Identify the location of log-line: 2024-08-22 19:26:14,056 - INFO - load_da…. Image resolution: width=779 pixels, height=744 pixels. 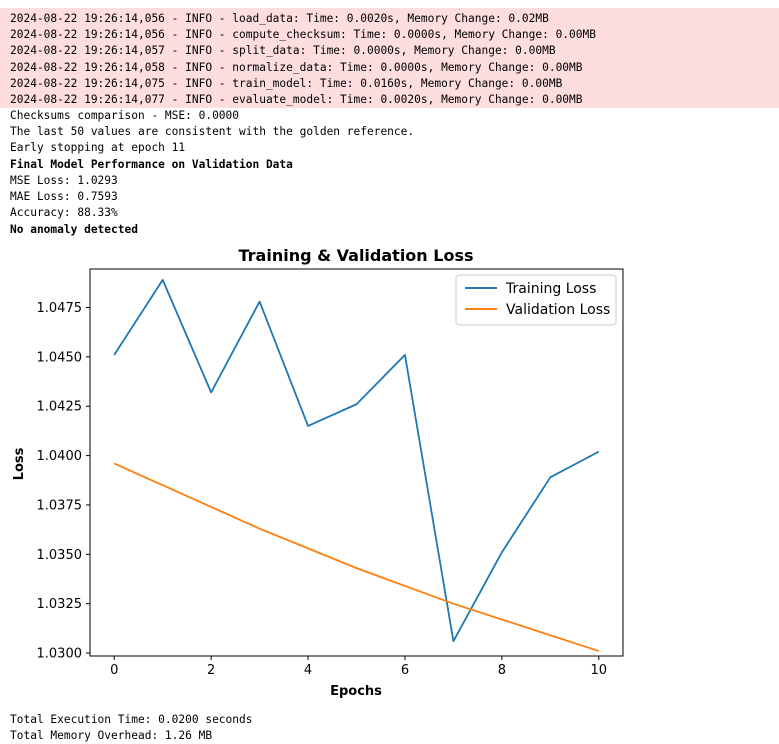
(279, 18).